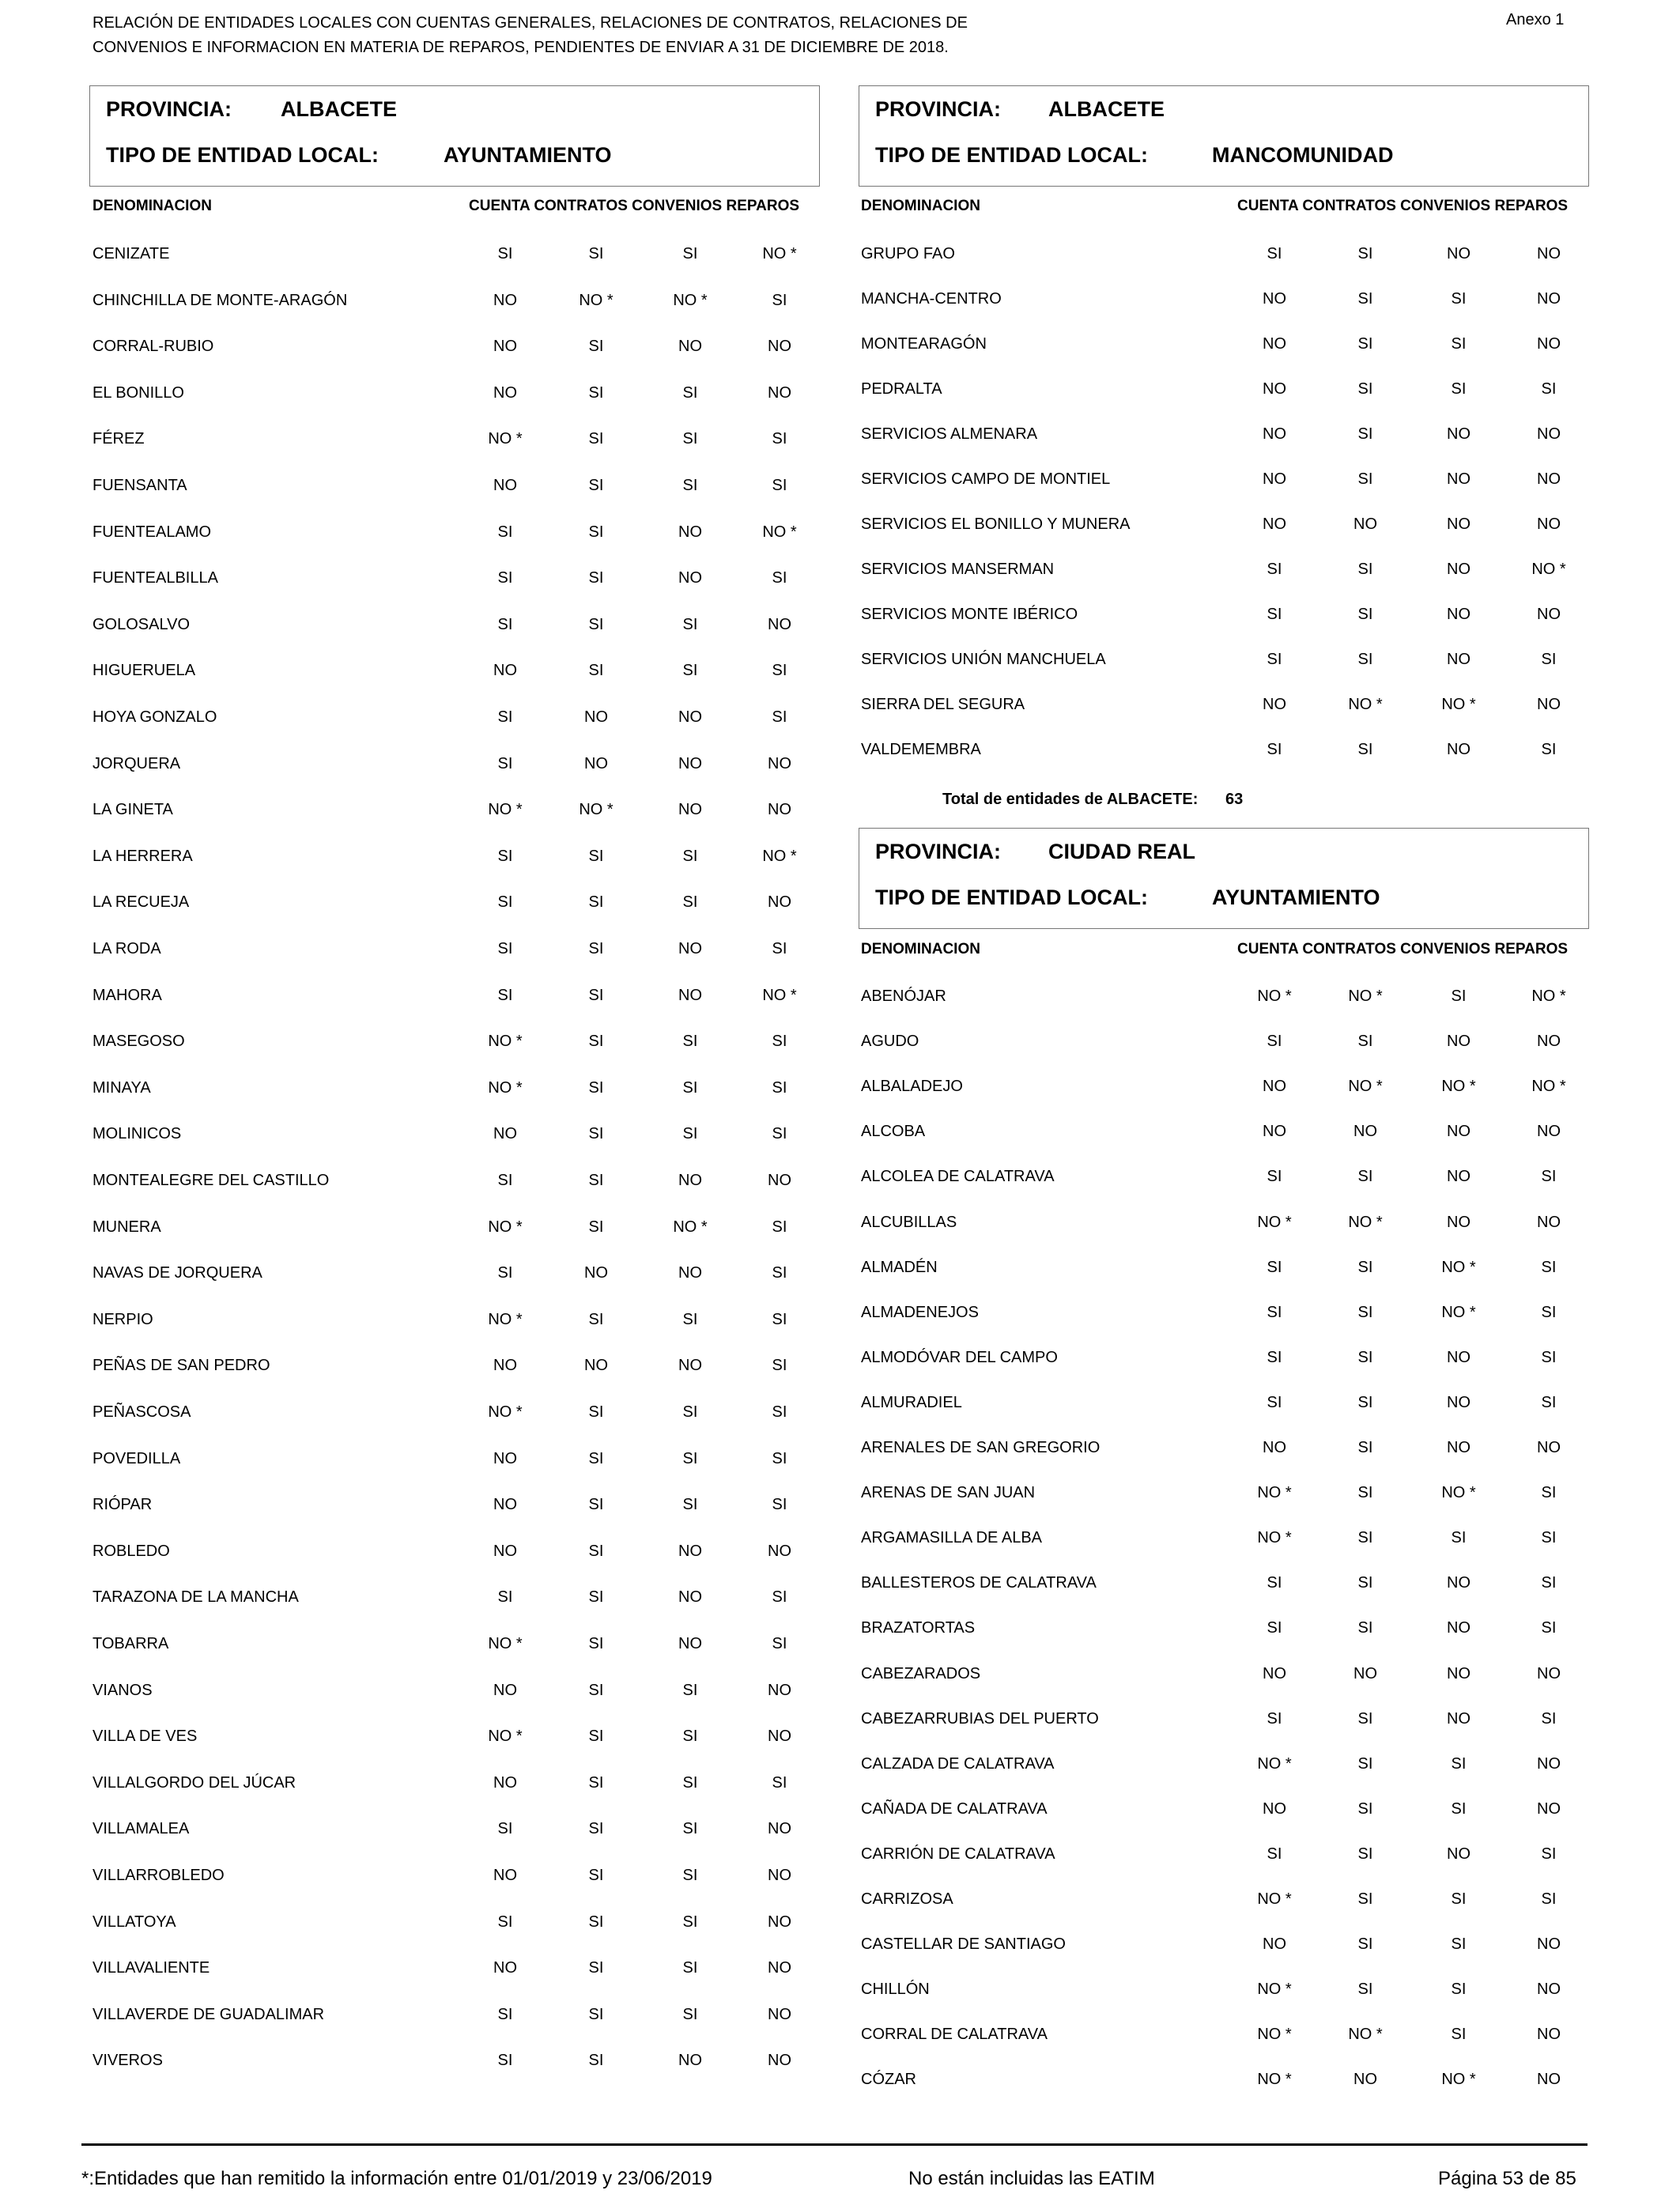 Image resolution: width=1680 pixels, height=2194 pixels. What do you see at coordinates (1548, 569) in the screenshot?
I see `reparos-value: NO *` at bounding box center [1548, 569].